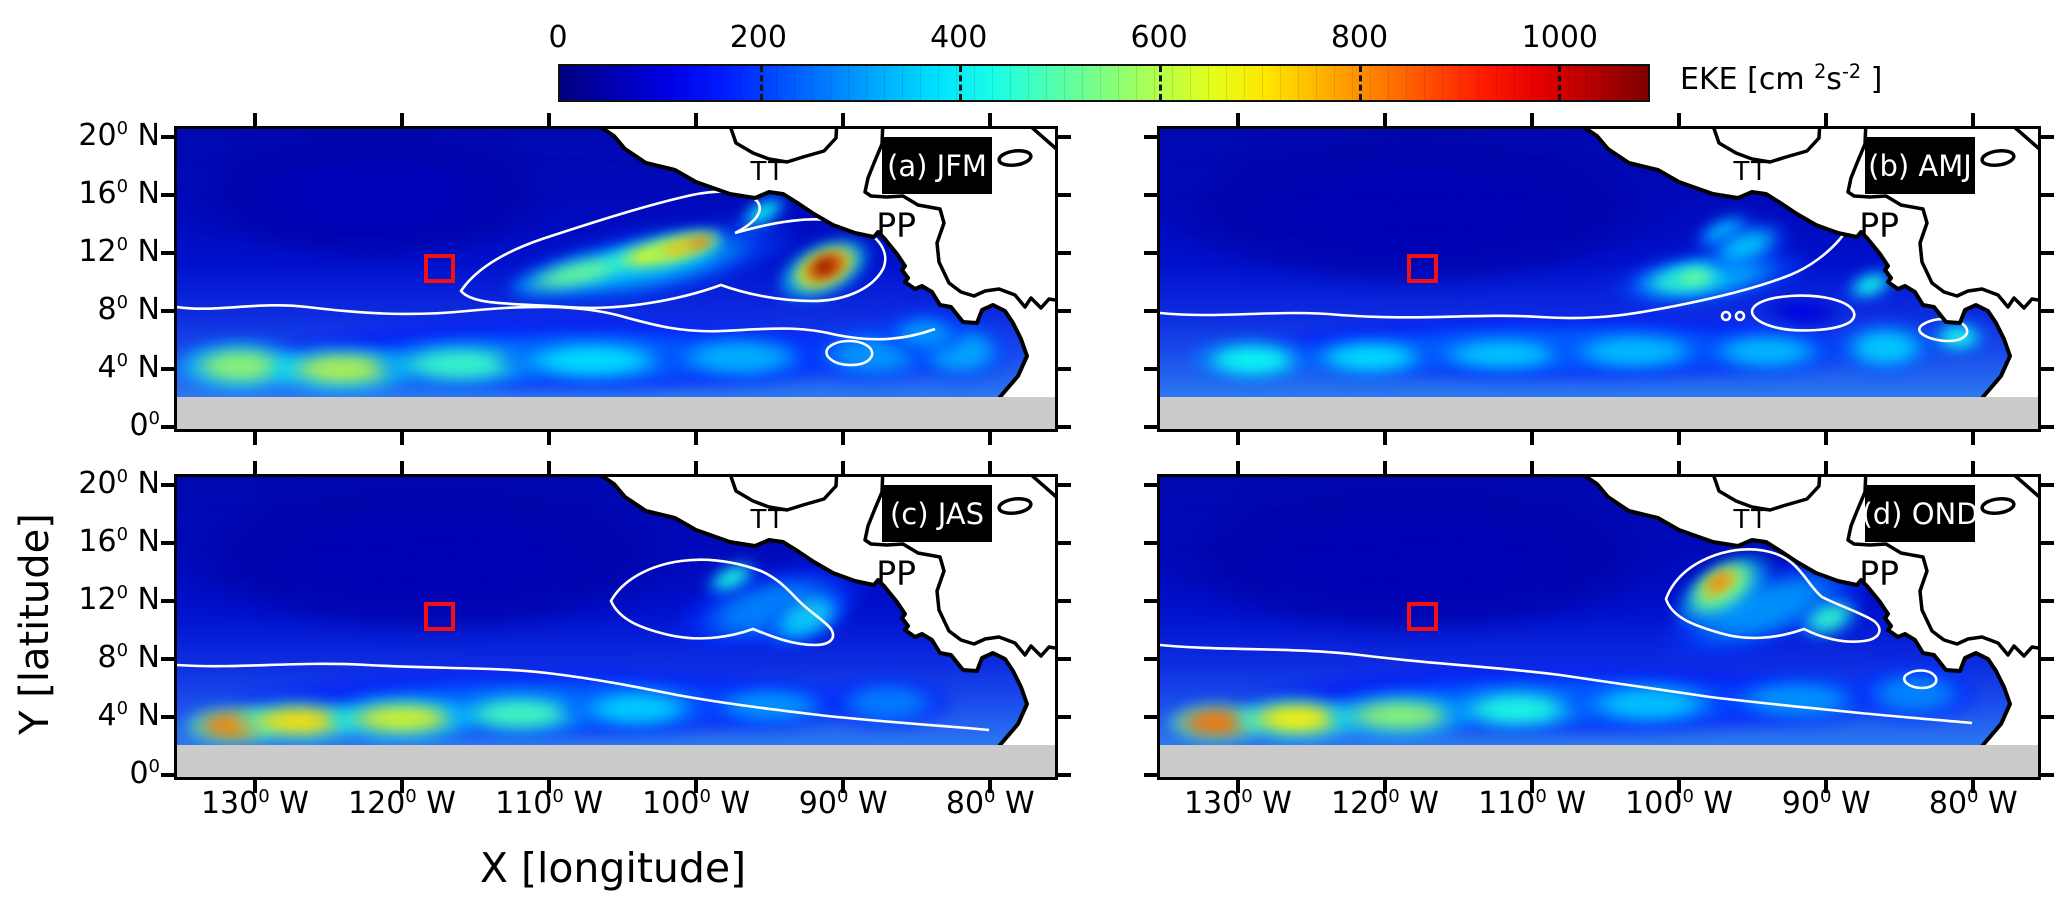 Image resolution: width=2068 pixels, height=915 pixels. What do you see at coordinates (128, 309) in the screenshot?
I see `y-tick-label: 80 N` at bounding box center [128, 309].